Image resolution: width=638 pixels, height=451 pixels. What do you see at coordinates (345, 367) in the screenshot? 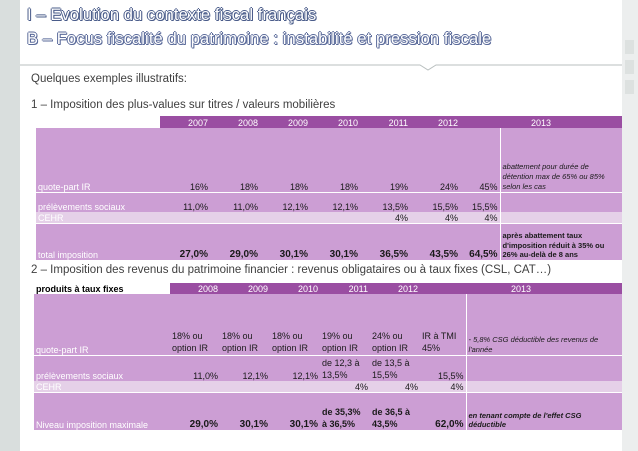
I see `table-cell: de 12,3 à 13,5%` at bounding box center [345, 367].